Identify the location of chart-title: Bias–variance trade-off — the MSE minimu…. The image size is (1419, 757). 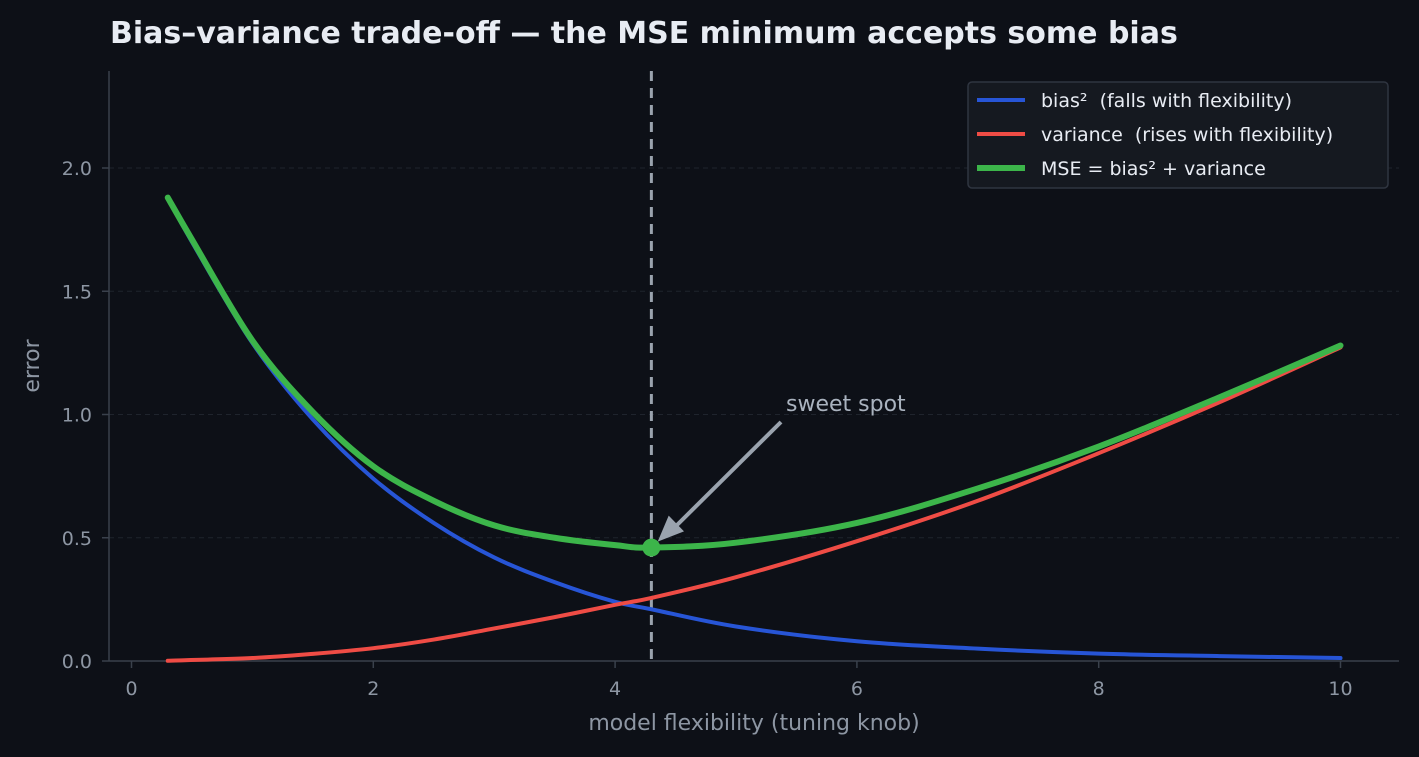
(644, 33).